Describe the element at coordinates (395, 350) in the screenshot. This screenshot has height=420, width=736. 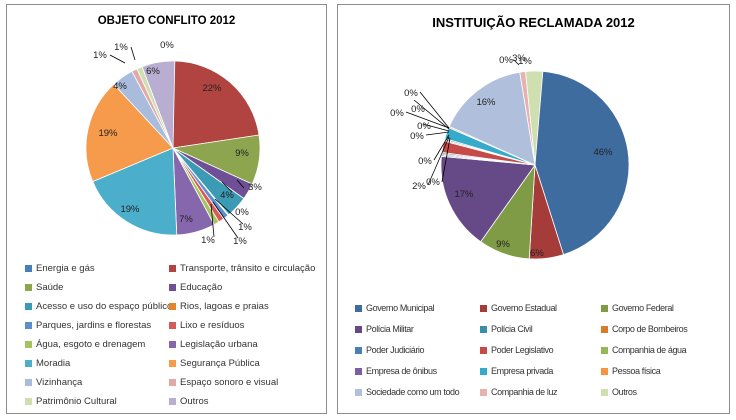
I see `legend-label: Poder Judiciário` at that location.